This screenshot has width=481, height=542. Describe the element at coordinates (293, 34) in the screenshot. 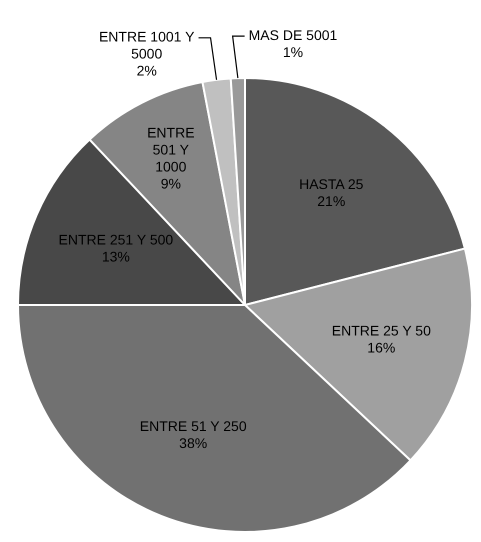

I see `slice-label: MAS DE 5001` at that location.